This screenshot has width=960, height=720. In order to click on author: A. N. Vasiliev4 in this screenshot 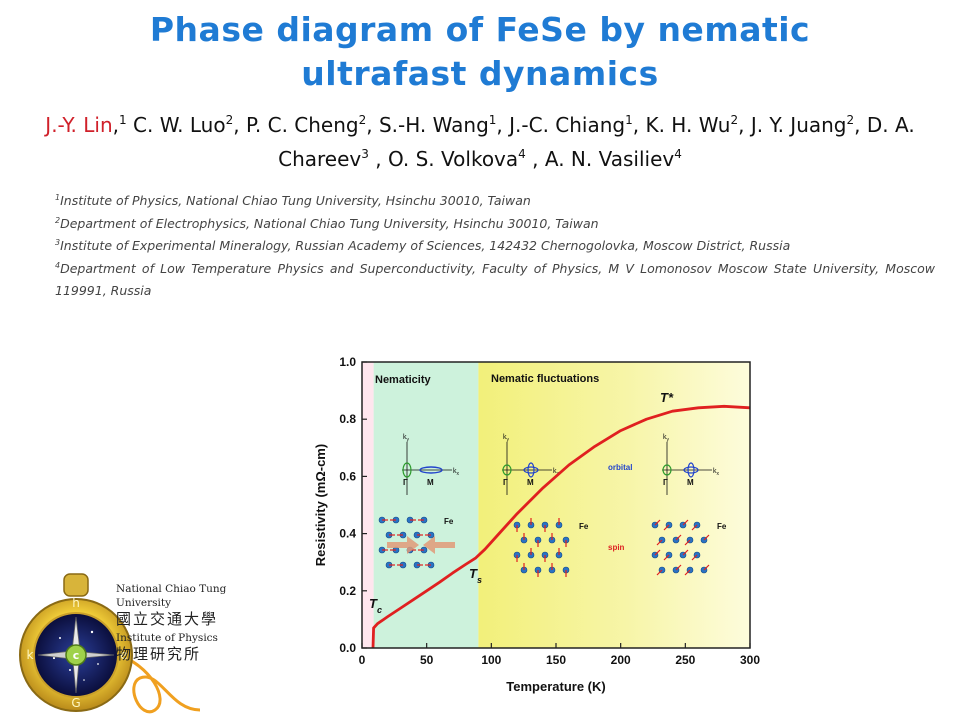, I will do `click(613, 159)`.